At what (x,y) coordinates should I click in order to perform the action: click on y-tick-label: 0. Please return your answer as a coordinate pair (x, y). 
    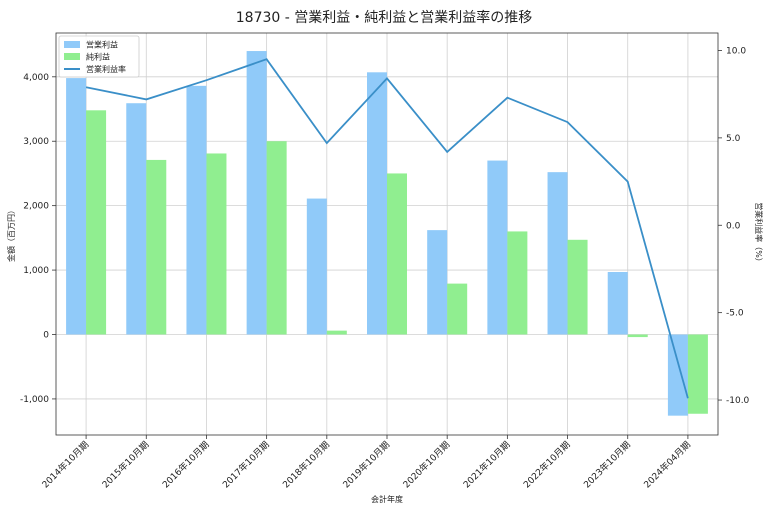
    Looking at the image, I should click on (46, 336).